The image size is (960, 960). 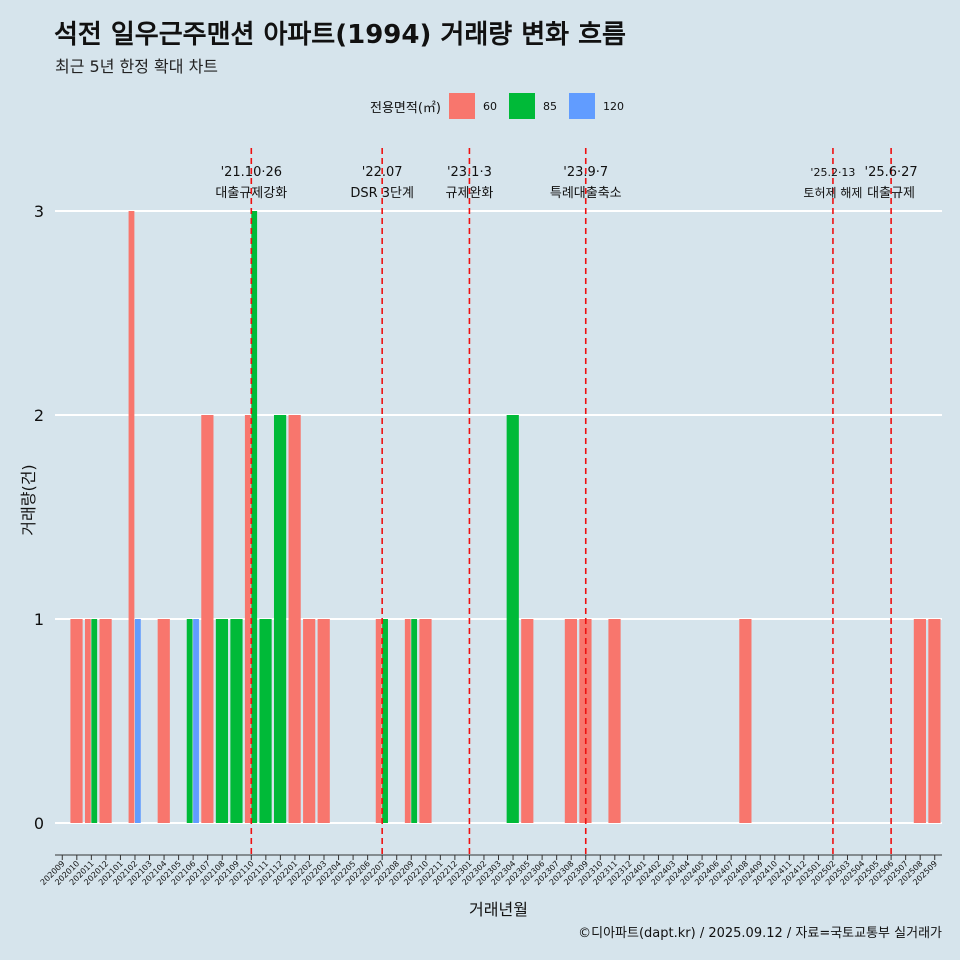 I want to click on event-text-label: DSR 3단계, so click(x=382, y=193).